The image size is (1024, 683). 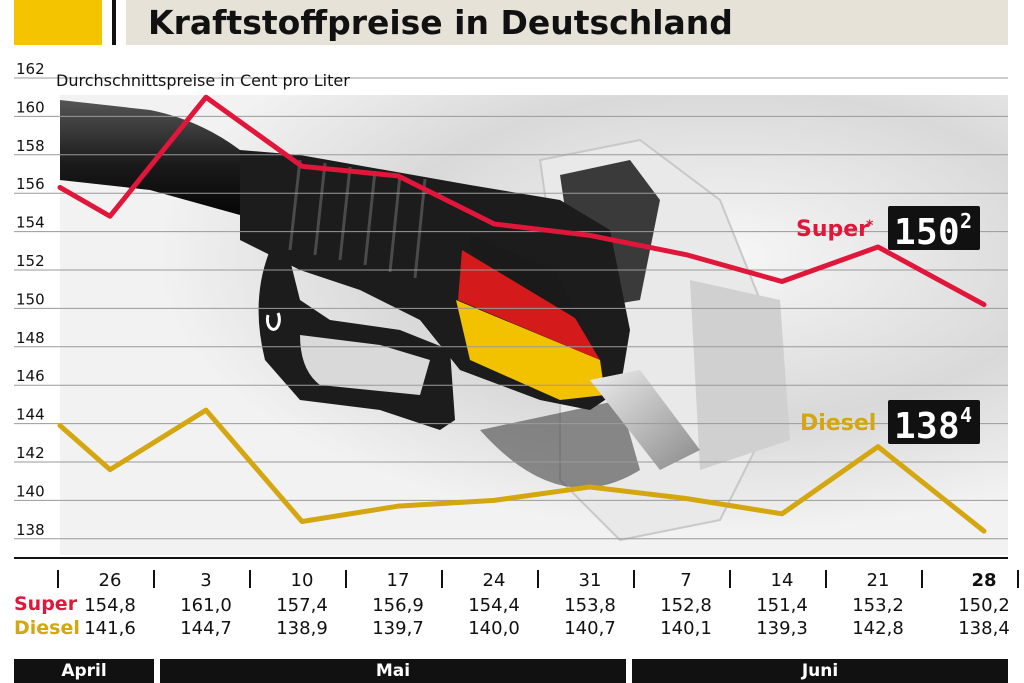 What do you see at coordinates (878, 628) in the screenshot?
I see `data-label-diesel: 142,8` at bounding box center [878, 628].